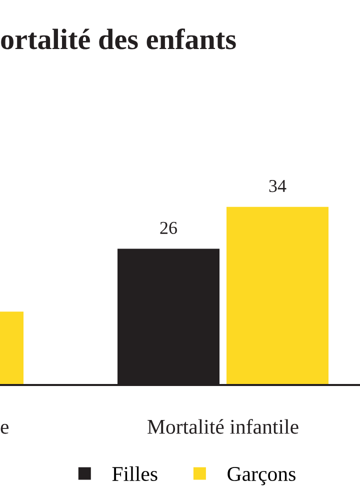 The height and width of the screenshot is (504, 360). Describe the element at coordinates (168, 228) in the screenshot. I see `data-label: 26` at that location.